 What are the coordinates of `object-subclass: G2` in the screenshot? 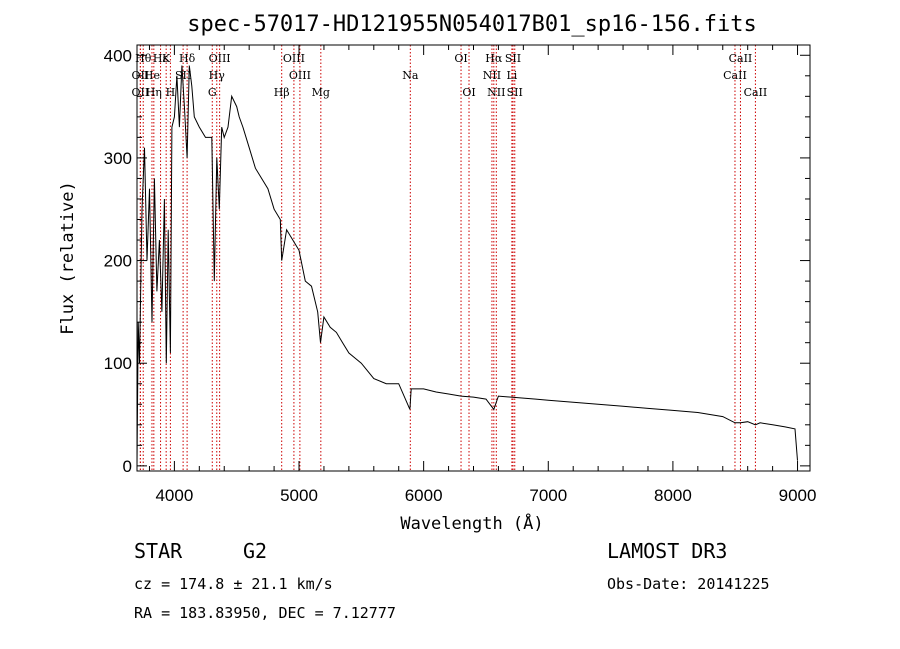 It's located at (255, 551).